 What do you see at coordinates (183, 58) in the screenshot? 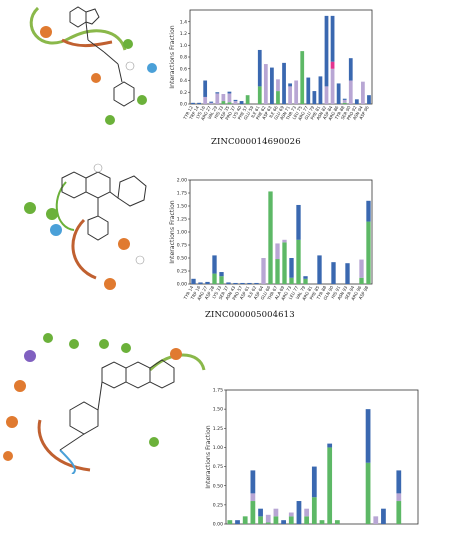
I see `y-tick-label: 0.8` at bounding box center [183, 58].